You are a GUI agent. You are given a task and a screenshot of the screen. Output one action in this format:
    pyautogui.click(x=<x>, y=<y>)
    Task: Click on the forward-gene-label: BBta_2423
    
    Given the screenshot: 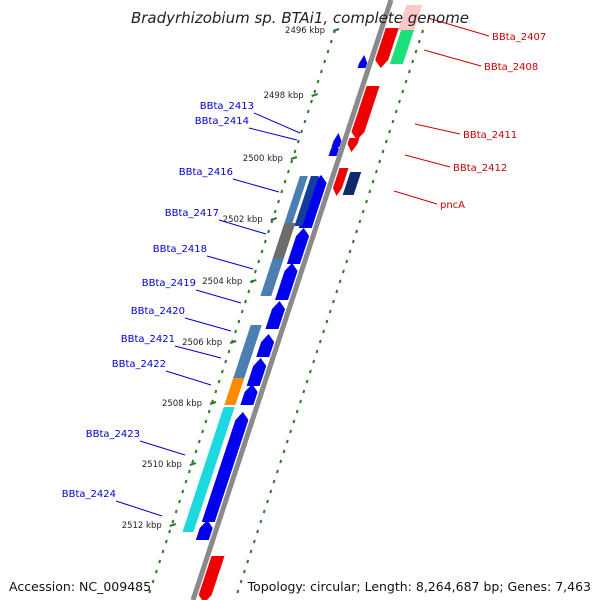 What is the action you would take?
    pyautogui.click(x=113, y=434)
    